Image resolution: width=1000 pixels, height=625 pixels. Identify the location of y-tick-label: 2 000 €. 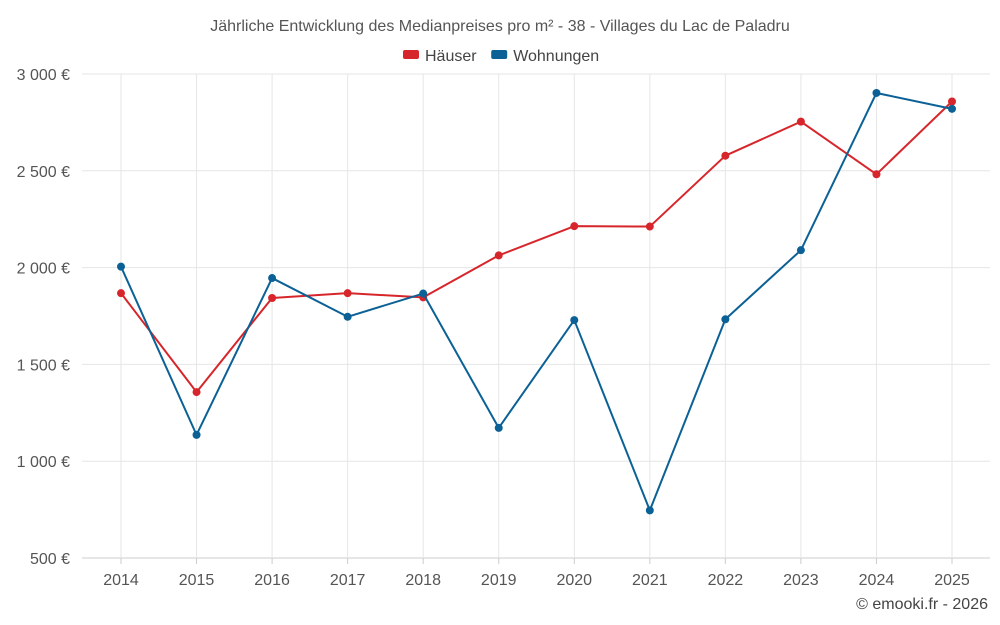
(43, 269).